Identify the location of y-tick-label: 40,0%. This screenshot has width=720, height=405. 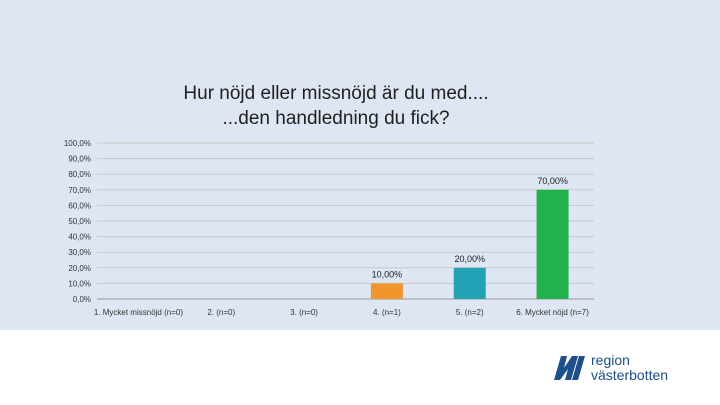
(79, 237).